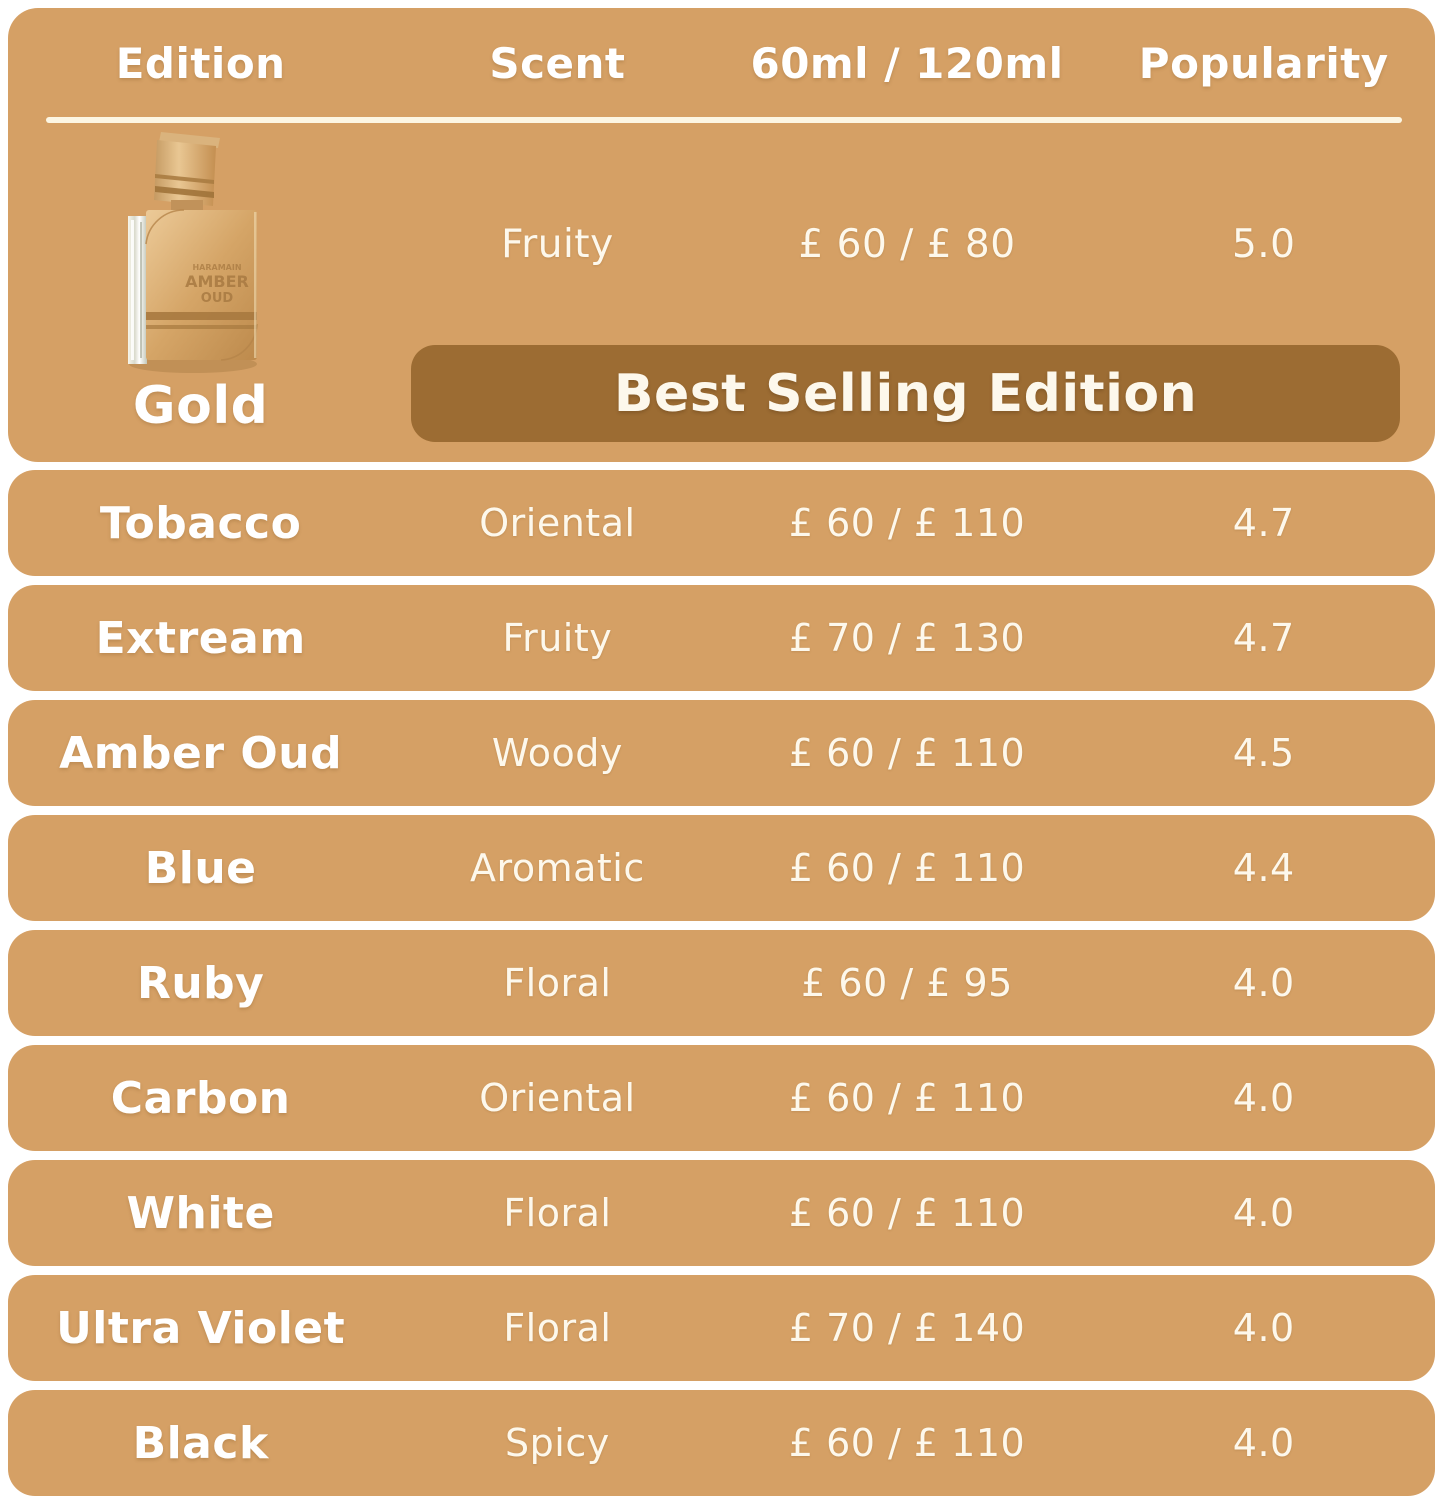 This screenshot has width=1443, height=1500. I want to click on row-edition-name: Ruby, so click(200, 983).